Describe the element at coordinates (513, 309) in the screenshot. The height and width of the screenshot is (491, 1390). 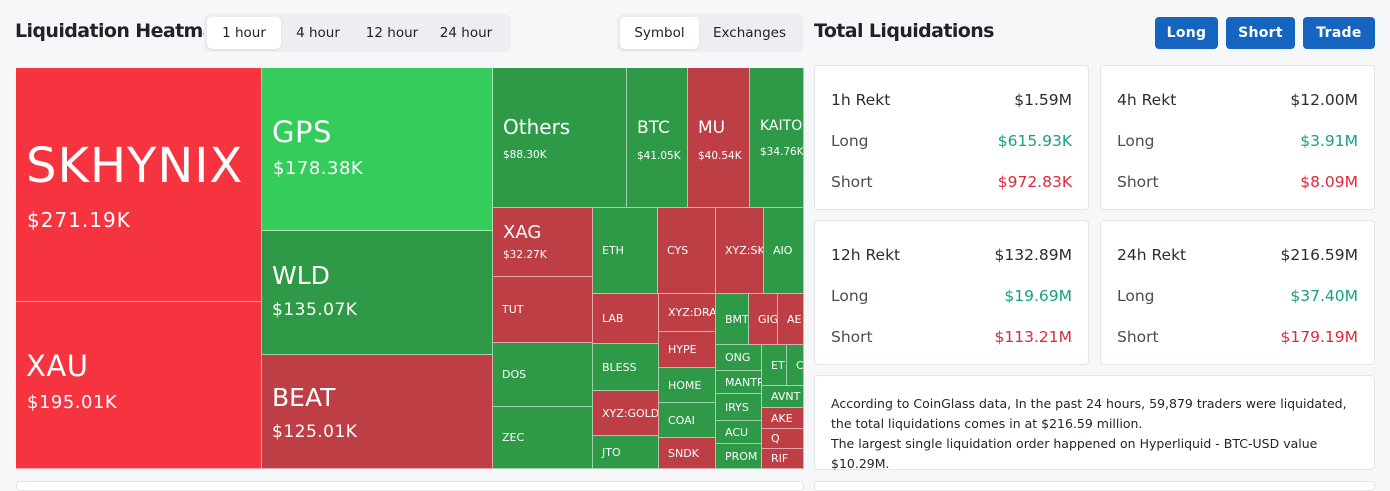
I see `tile-symbol: TUT` at that location.